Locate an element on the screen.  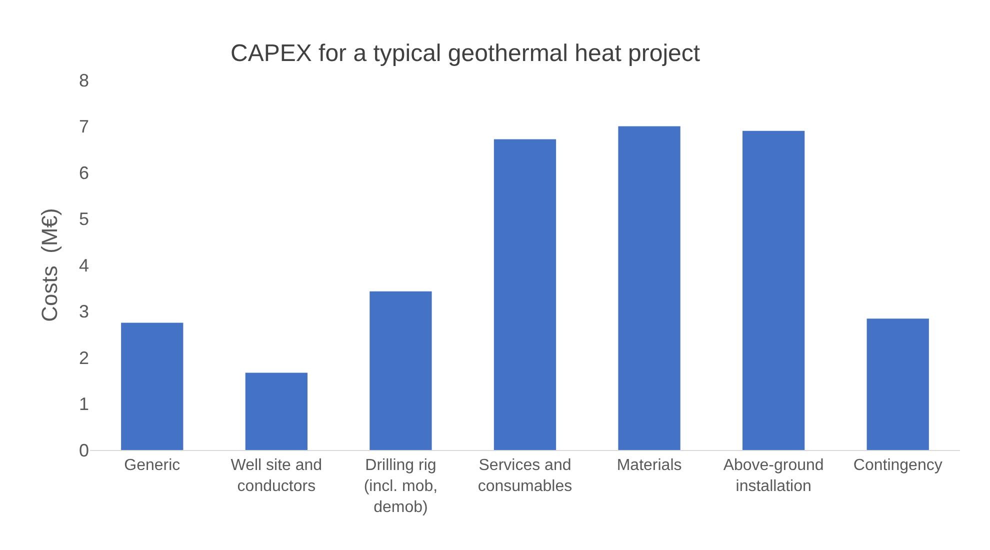
y-tick-label: 6 is located at coordinates (83, 172).